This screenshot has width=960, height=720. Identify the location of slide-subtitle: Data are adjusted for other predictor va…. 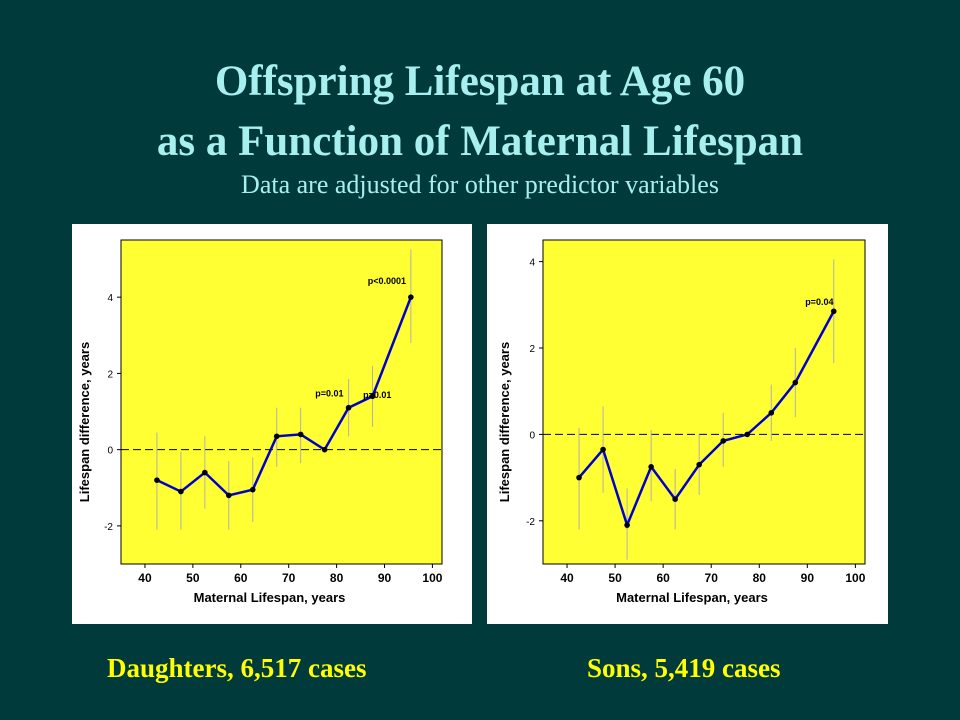
(480, 184).